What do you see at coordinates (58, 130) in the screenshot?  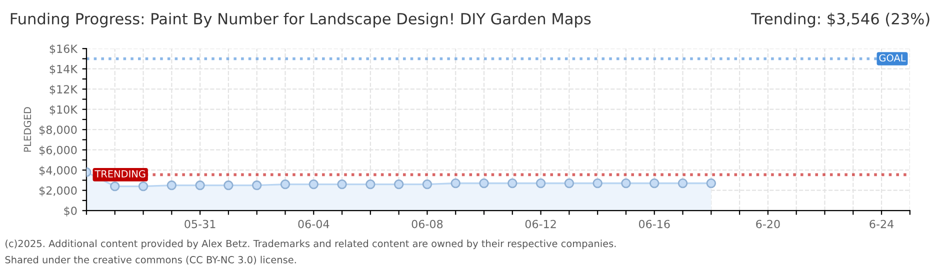 I see `y-tick-label: $8,000` at bounding box center [58, 130].